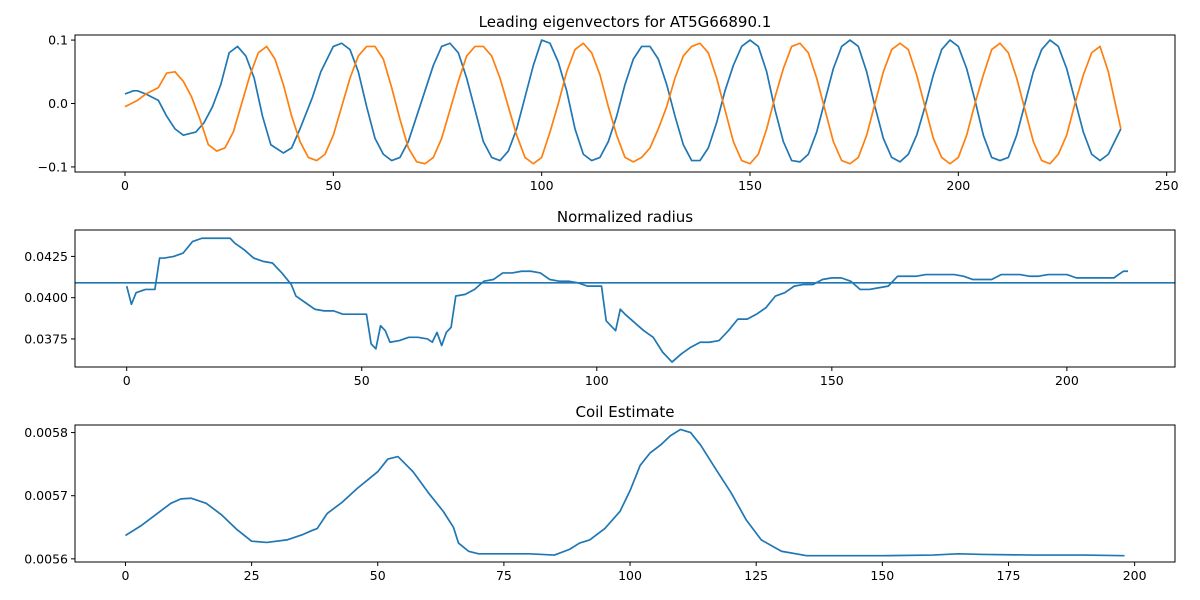 The image size is (1200, 600). Describe the element at coordinates (46, 558) in the screenshot. I see `y-tick-label: 0.0056` at that location.